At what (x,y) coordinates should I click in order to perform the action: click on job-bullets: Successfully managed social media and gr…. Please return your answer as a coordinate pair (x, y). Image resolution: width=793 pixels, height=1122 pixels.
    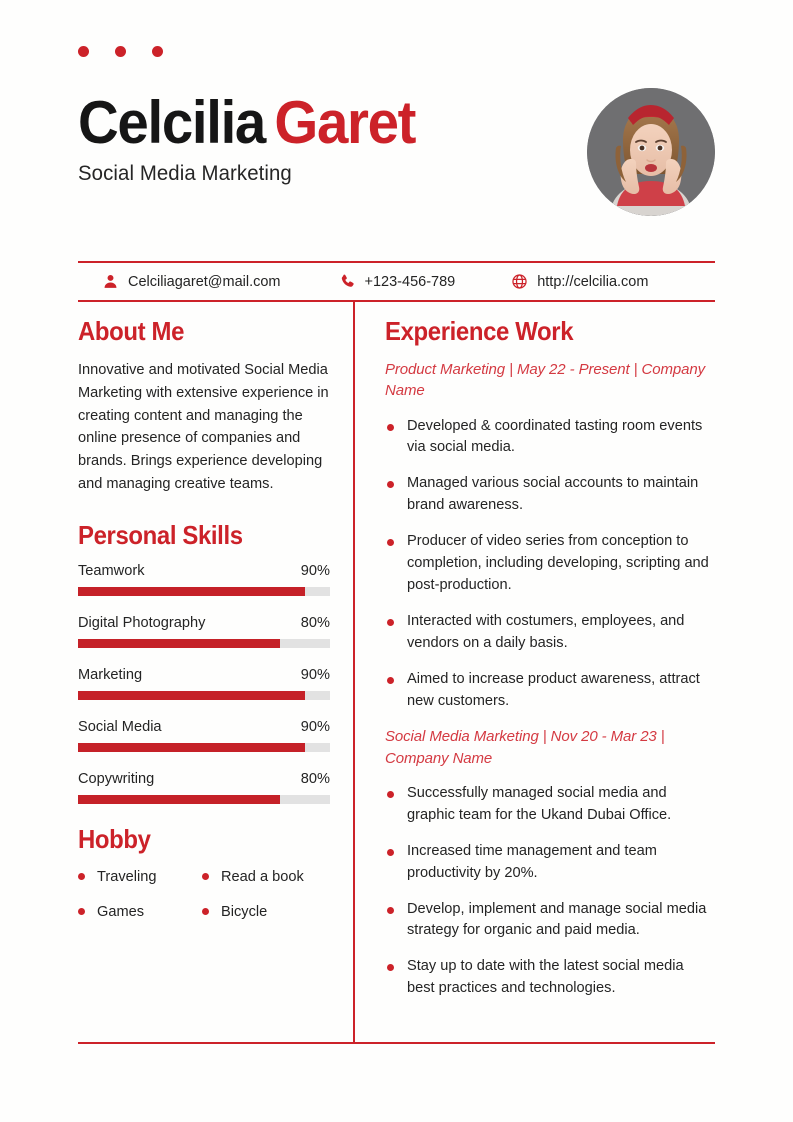
    Looking at the image, I should click on (550, 891).